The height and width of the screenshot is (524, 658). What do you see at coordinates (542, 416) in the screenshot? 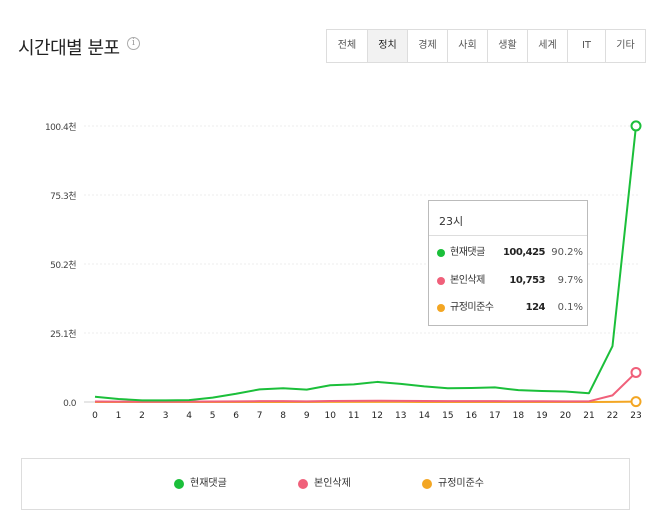
I see `x-tick-label: 19` at bounding box center [542, 416].